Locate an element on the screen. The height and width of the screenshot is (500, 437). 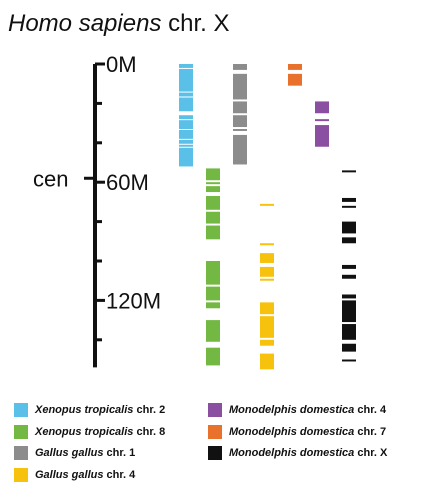
legend-item-gallus4: Gallus gallus chr. 4 is located at coordinates (75, 474).